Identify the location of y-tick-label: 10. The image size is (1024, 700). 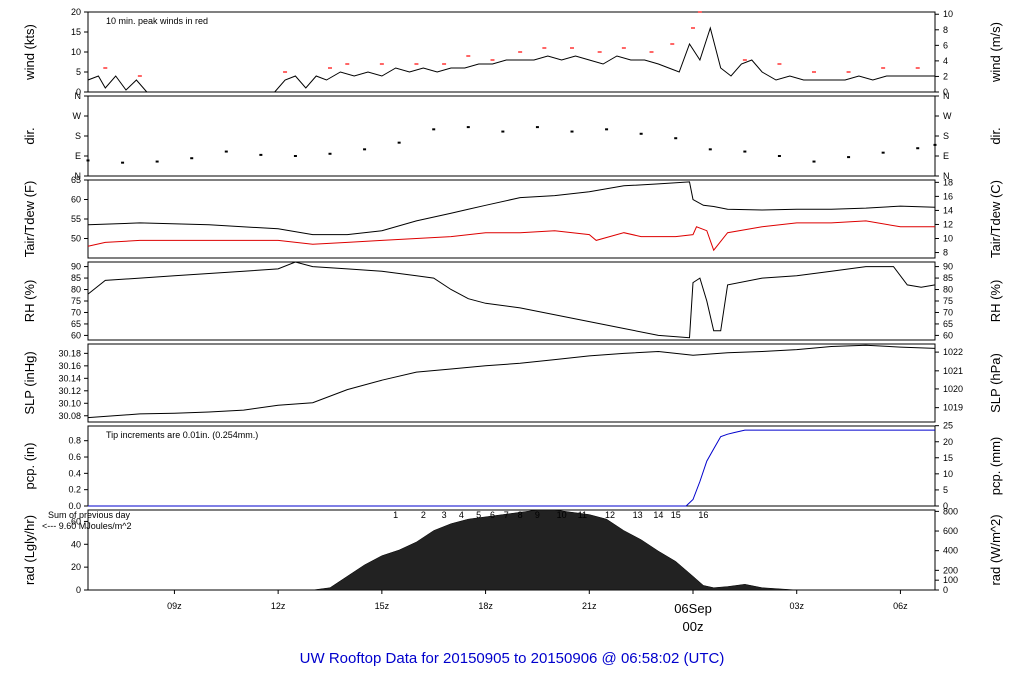
(76, 52).